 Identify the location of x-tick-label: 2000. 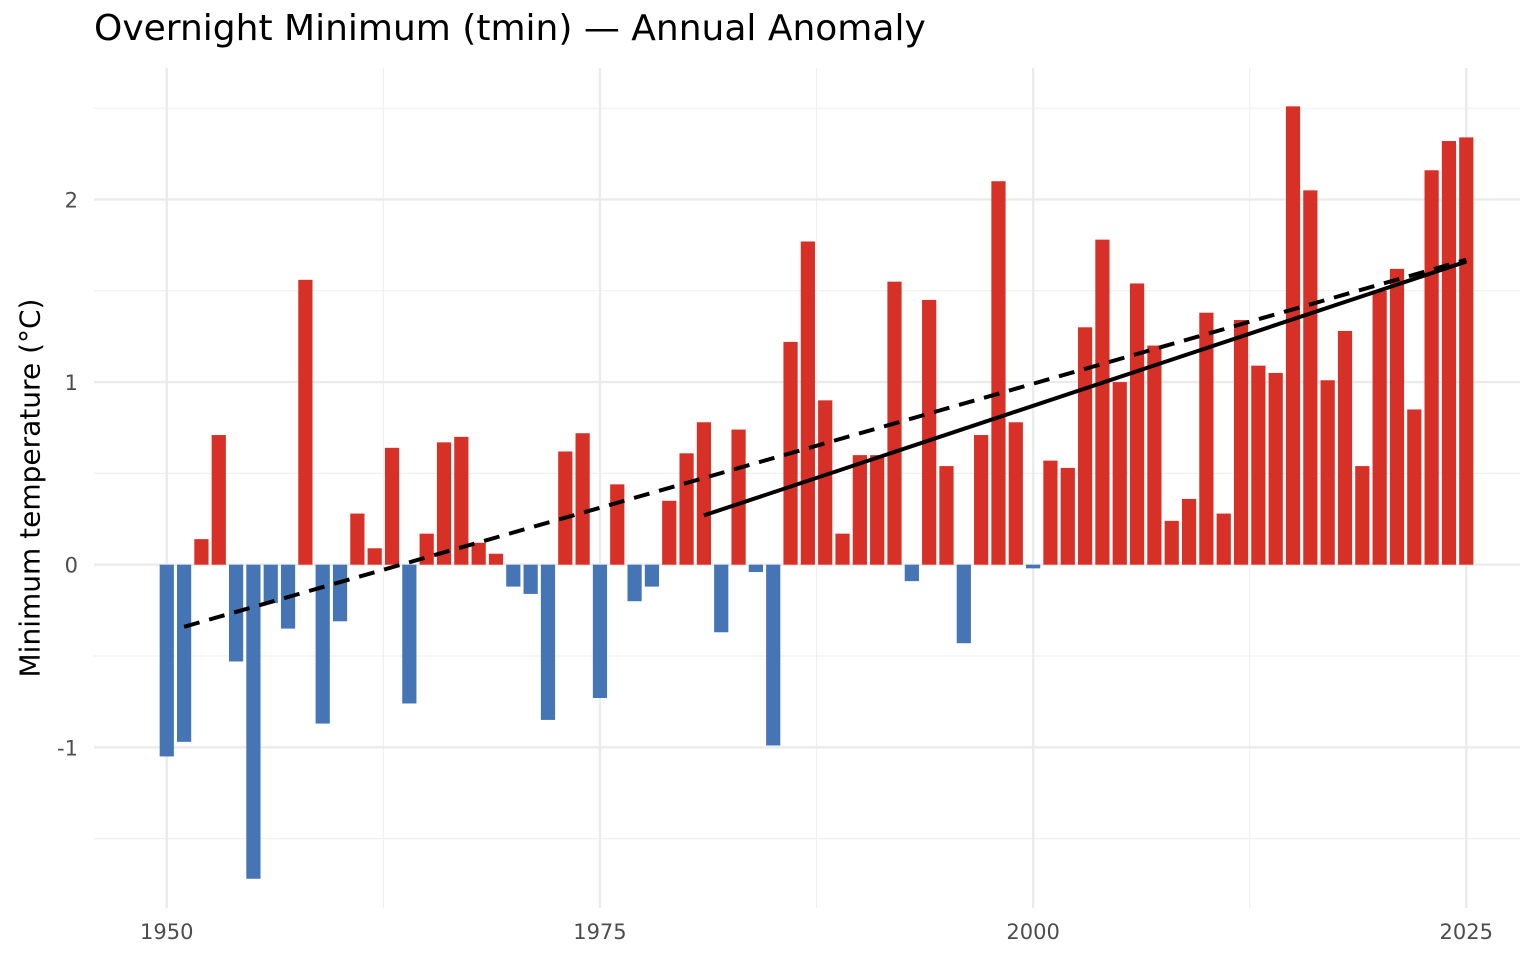
(1032, 932).